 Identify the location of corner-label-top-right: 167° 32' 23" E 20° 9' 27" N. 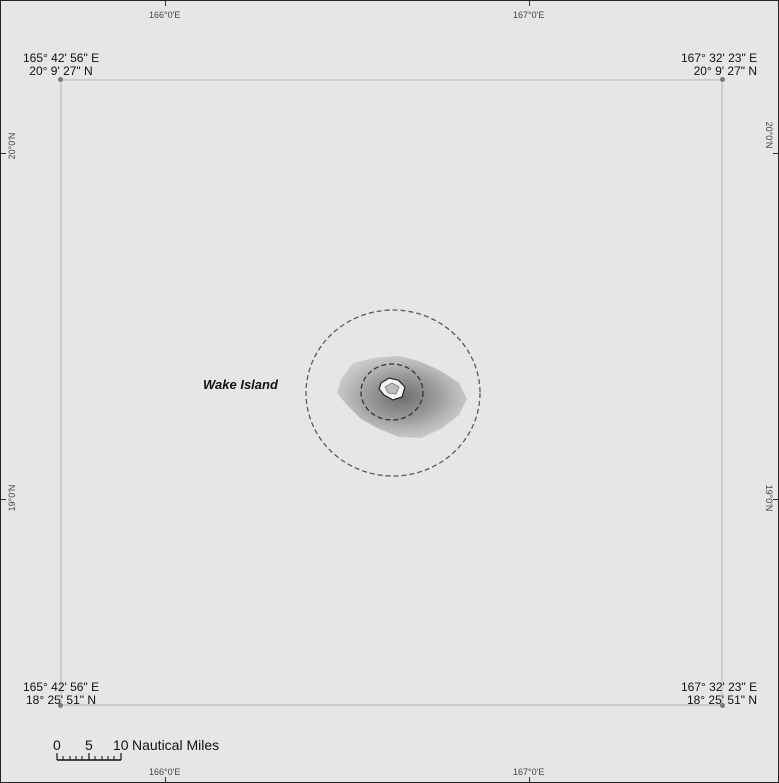
(719, 65).